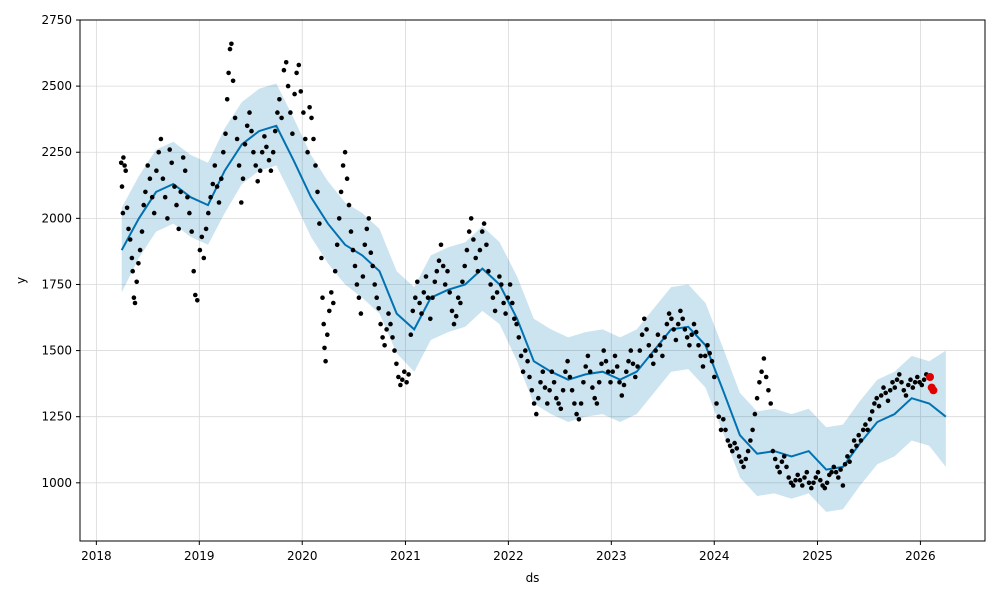 The height and width of the screenshot is (604, 1000). What do you see at coordinates (56, 351) in the screenshot?
I see `y-tick-label: 1500` at bounding box center [56, 351].